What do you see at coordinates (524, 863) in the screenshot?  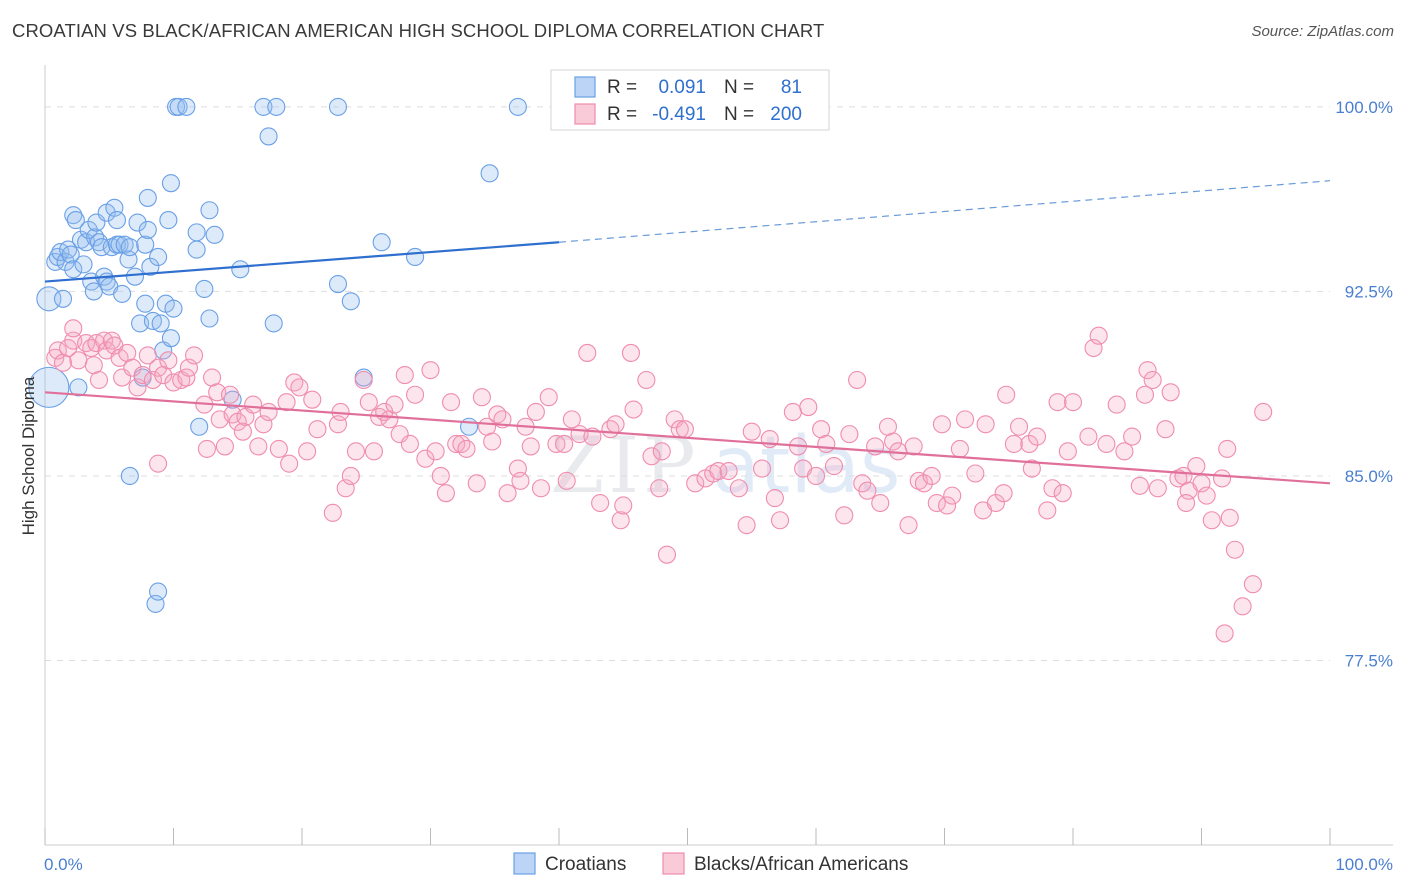 I see `series-legend-swatch-croatians` at bounding box center [524, 863].